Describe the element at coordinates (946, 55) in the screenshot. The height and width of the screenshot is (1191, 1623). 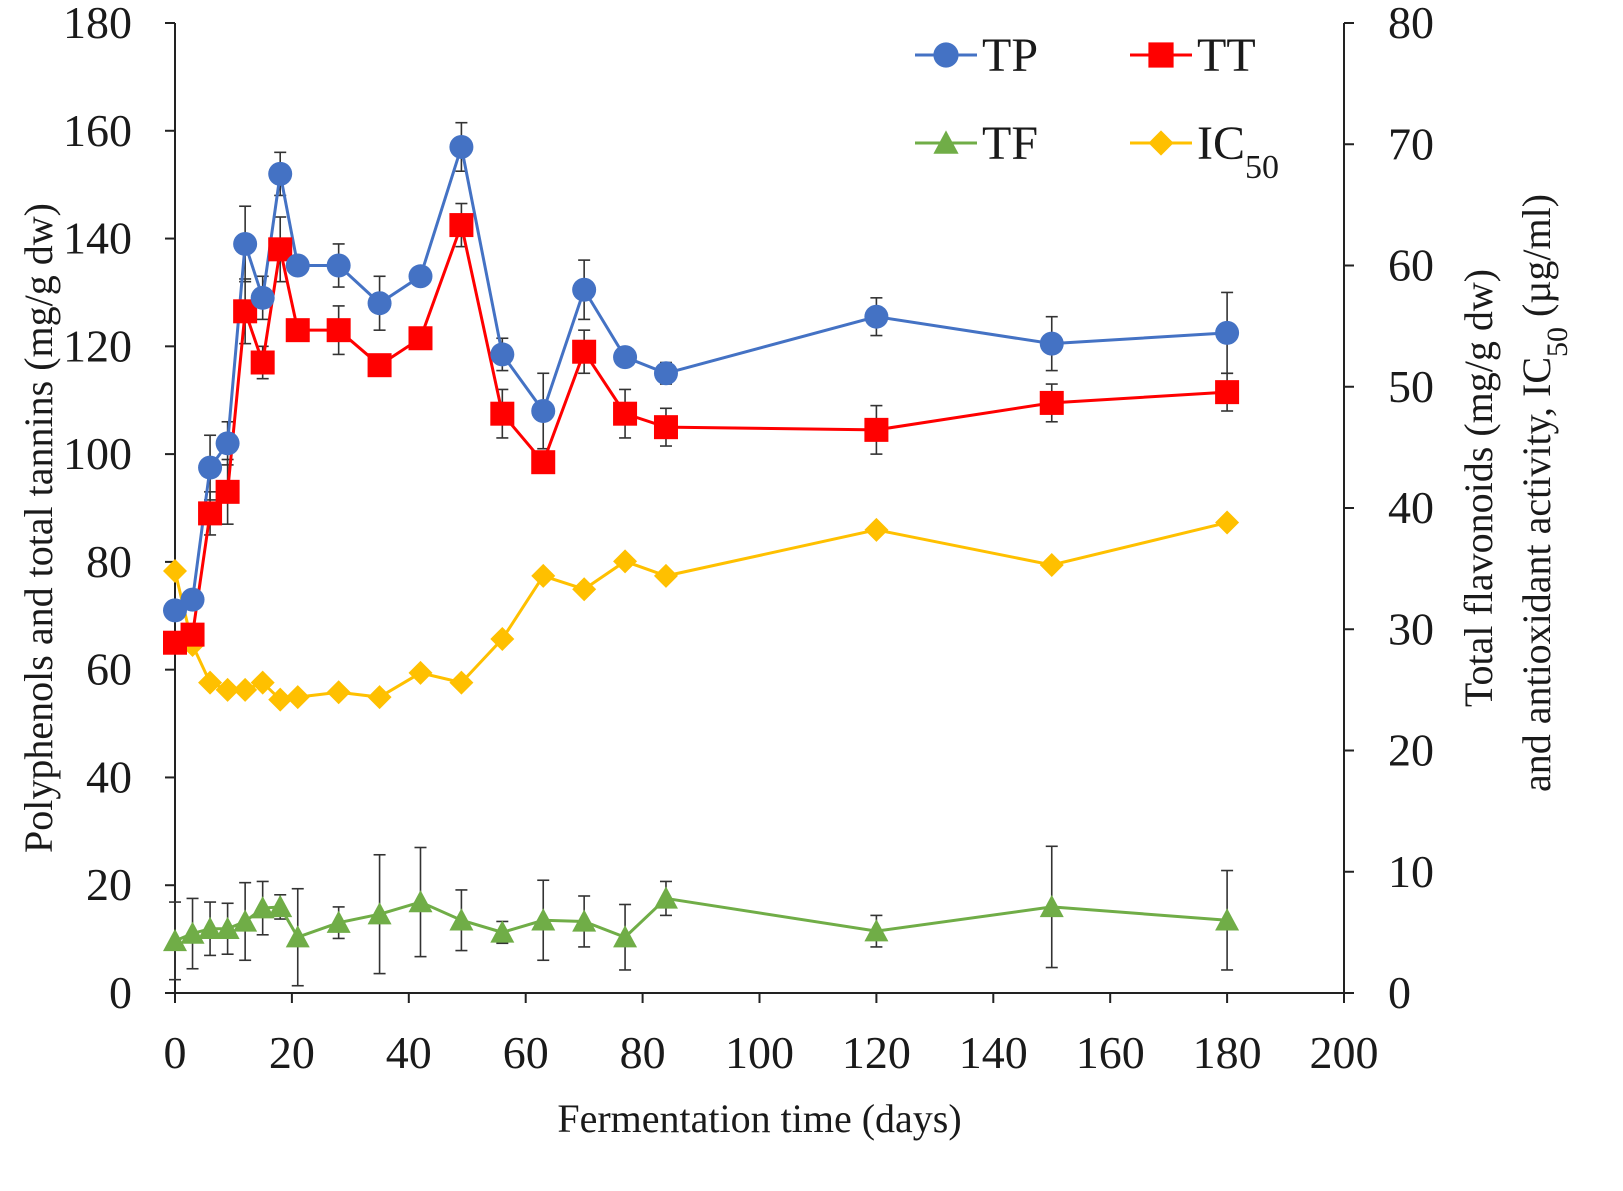
I see `tp-legend-marker` at that location.